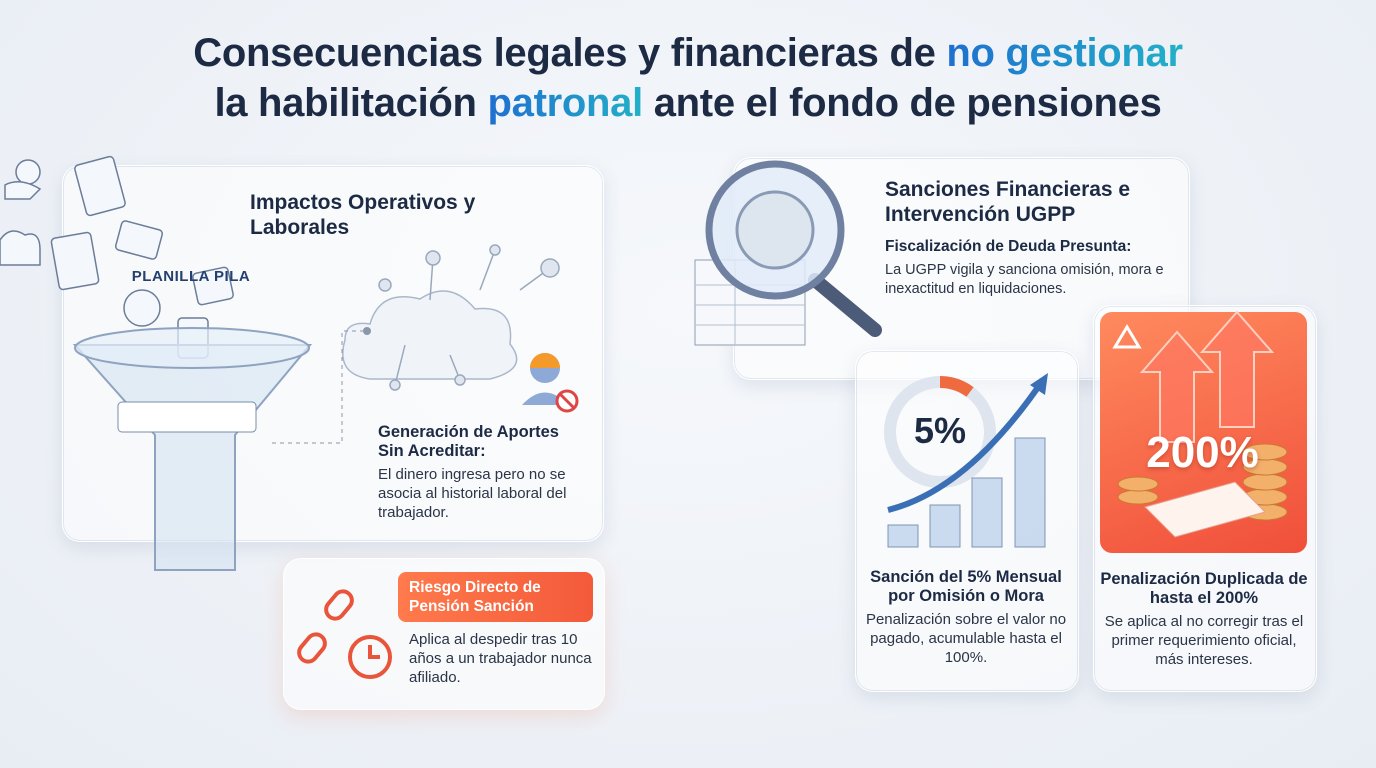 The image size is (1376, 768). What do you see at coordinates (363, 215) in the screenshot?
I see `card-heading: Impactos Operativos y Laborales` at bounding box center [363, 215].